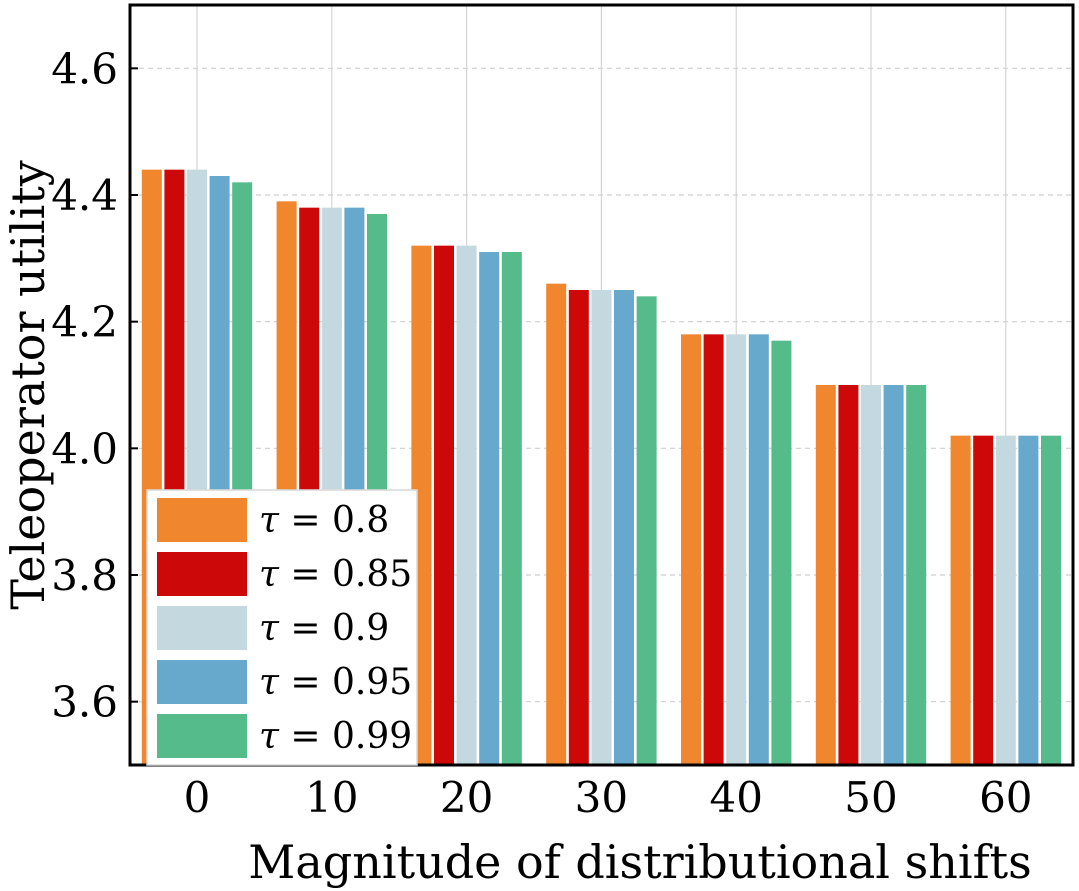 This screenshot has width=1079, height=891. I want to click on y-tick-label: 4.4, so click(84, 195).